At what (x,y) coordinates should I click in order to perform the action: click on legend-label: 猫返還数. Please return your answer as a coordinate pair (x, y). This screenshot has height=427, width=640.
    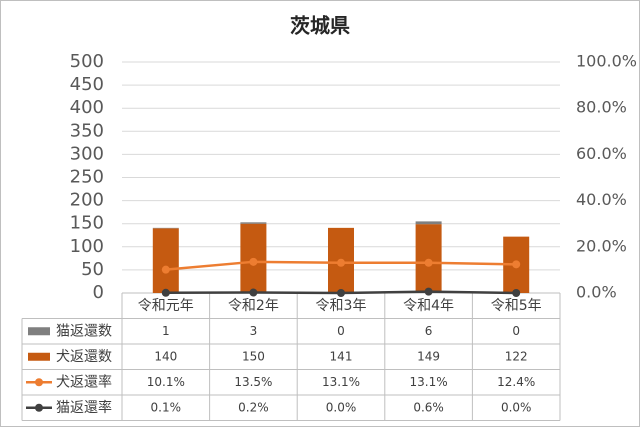
    Looking at the image, I should click on (84, 331).